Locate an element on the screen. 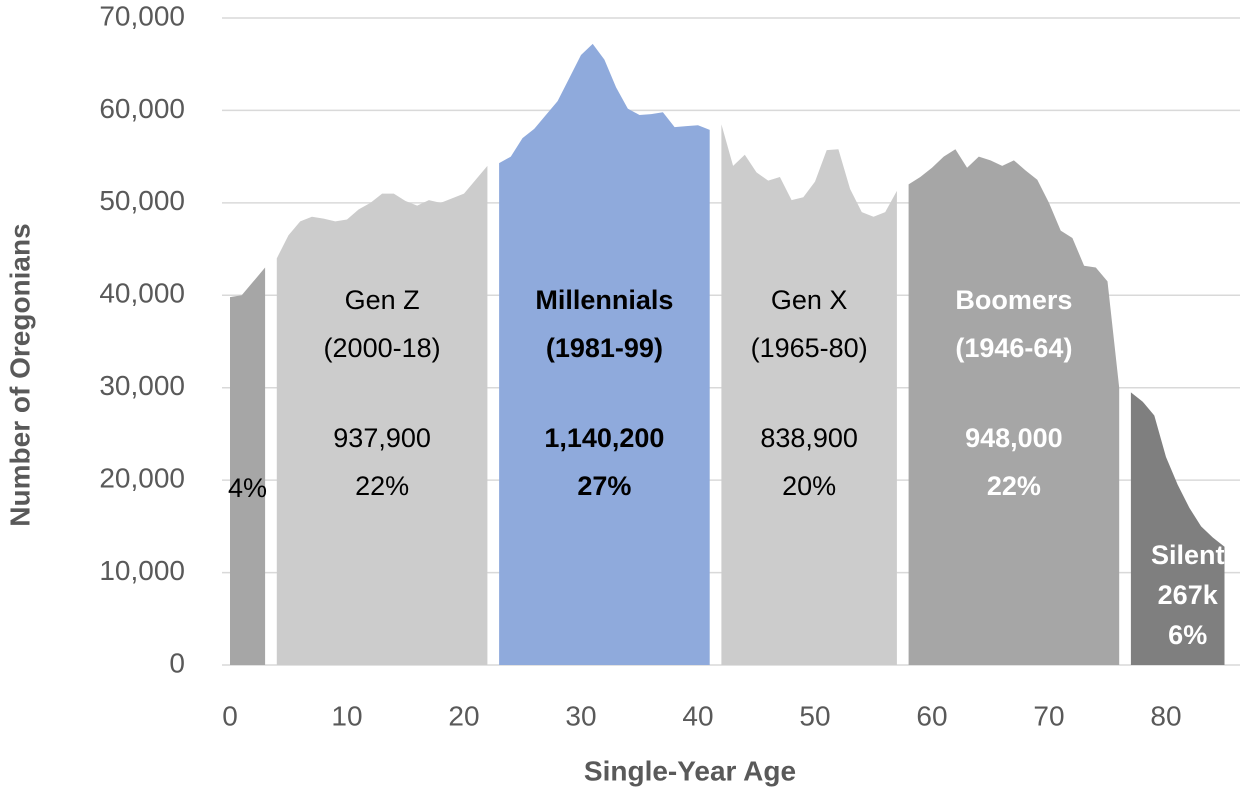  segment-label: 27% is located at coordinates (604, 486).